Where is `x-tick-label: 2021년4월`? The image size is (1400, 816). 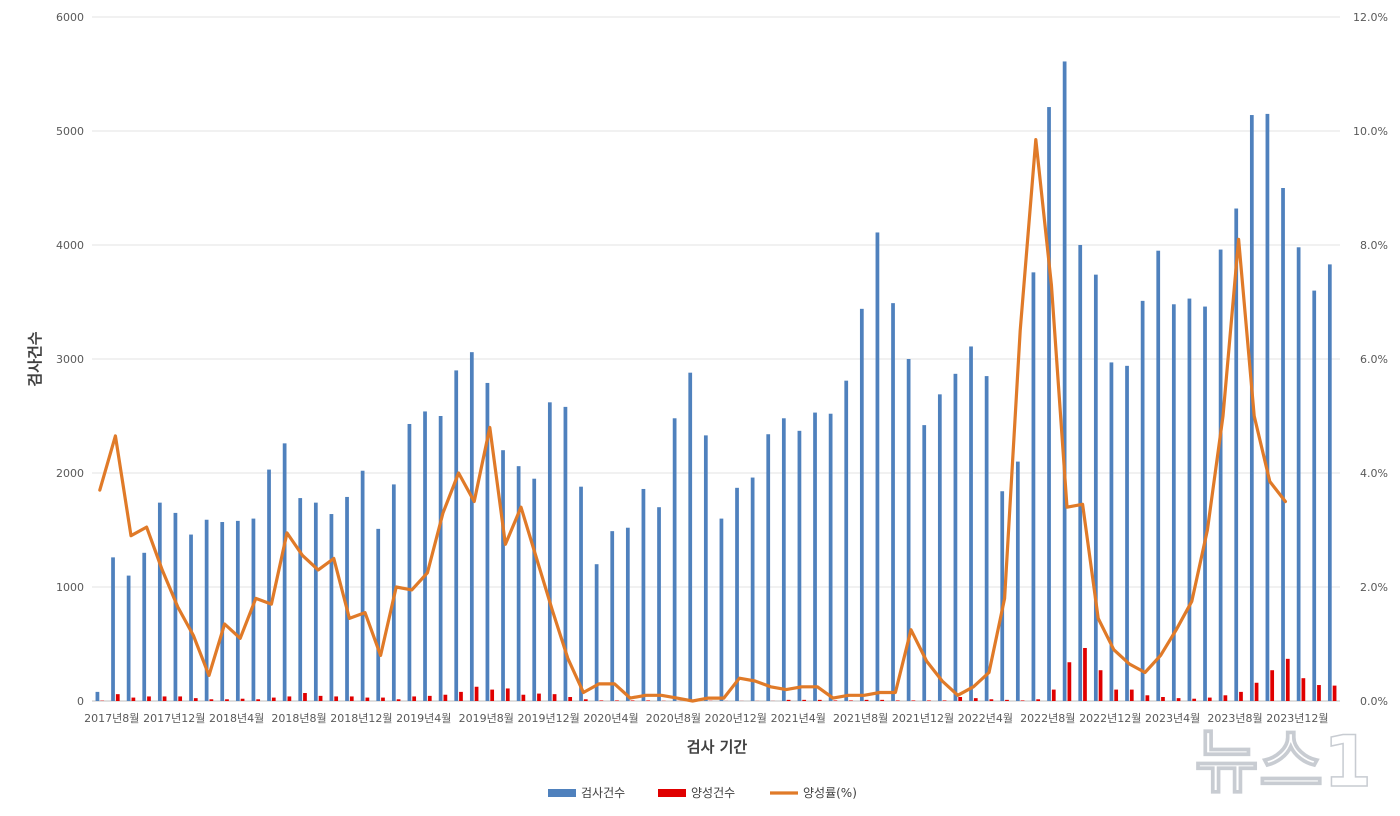 x-tick-label: 2021년4월 is located at coordinates (798, 718).